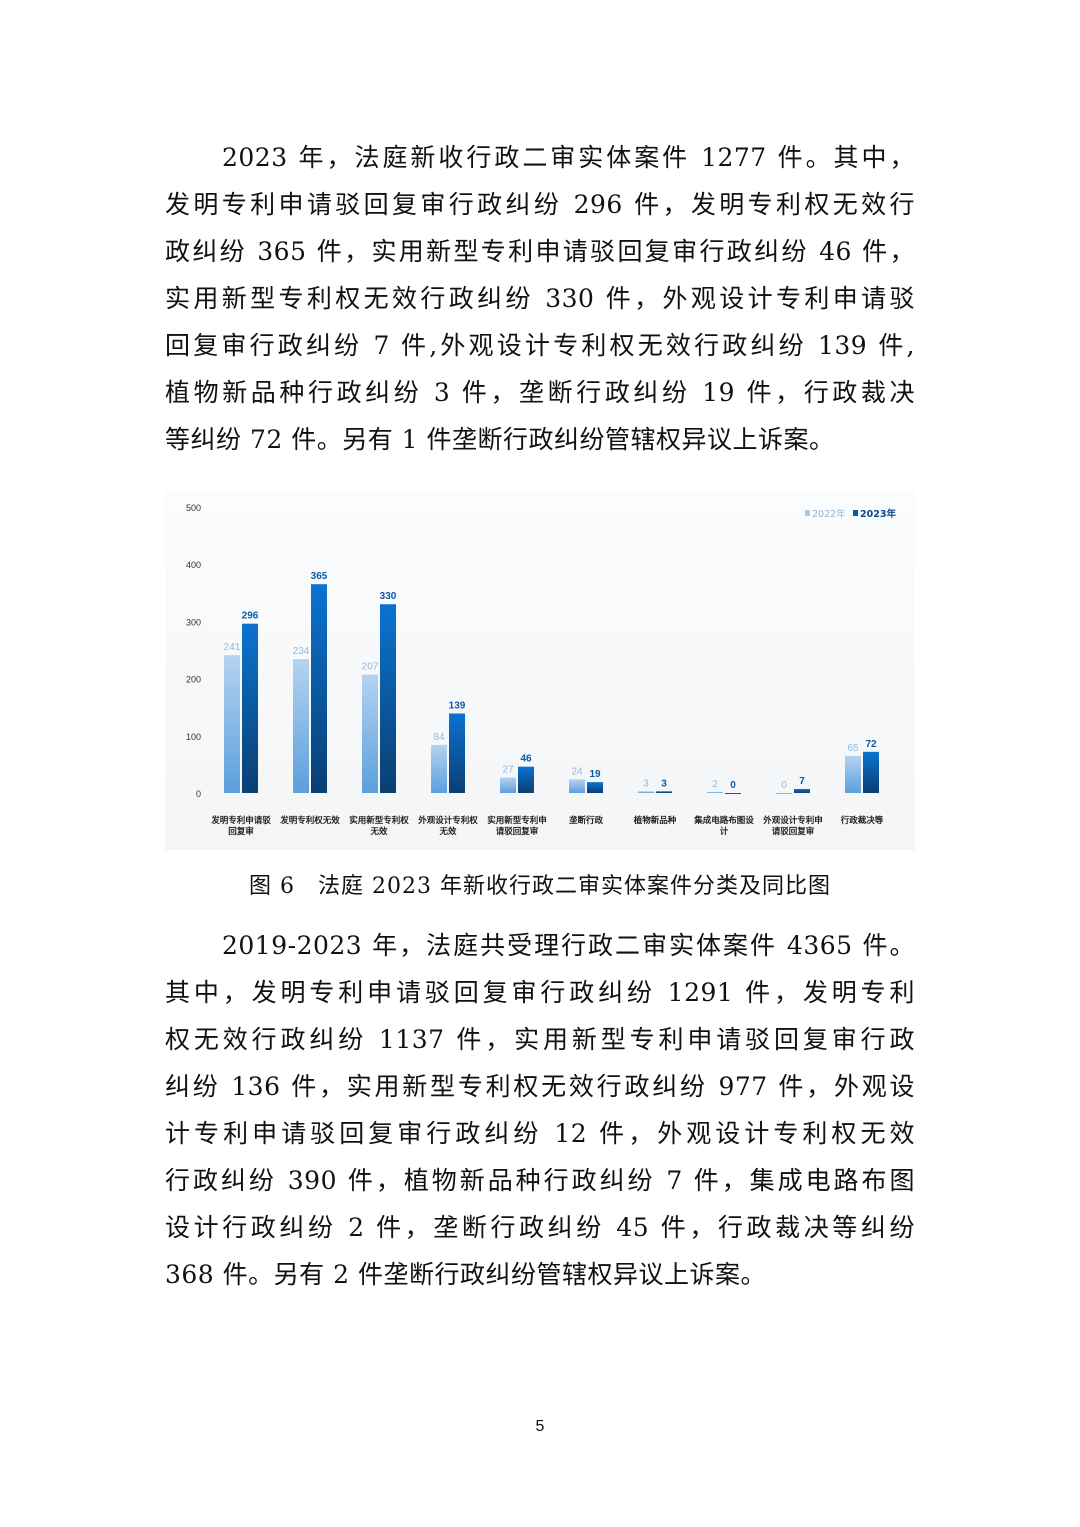 This screenshot has height=1527, width=1080. Describe the element at coordinates (508, 770) in the screenshot. I see `data-label: 27` at that location.